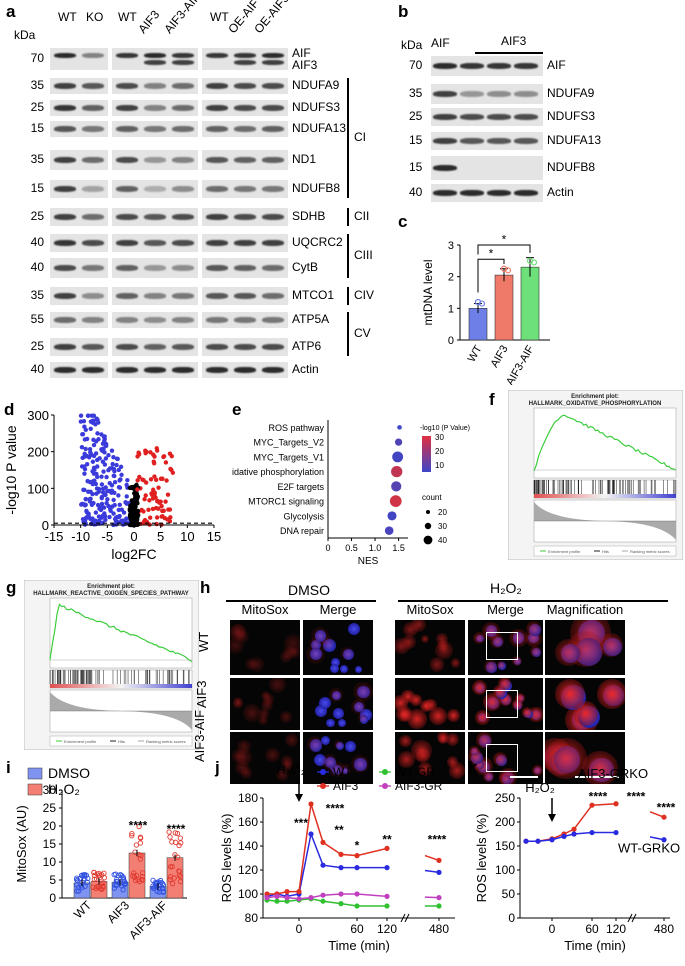 This screenshot has height=966, width=685. What do you see at coordinates (299, 929) in the screenshot?
I see `x-tick-label: 0` at bounding box center [299, 929].